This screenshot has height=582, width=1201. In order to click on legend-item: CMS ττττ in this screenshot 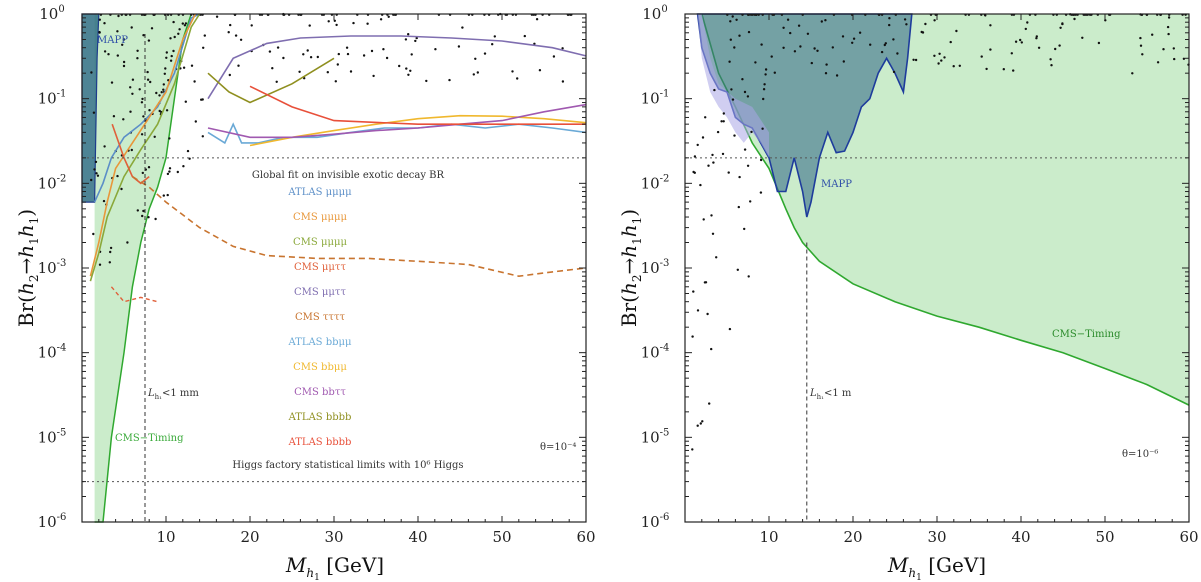, I will do `click(320, 317)`.